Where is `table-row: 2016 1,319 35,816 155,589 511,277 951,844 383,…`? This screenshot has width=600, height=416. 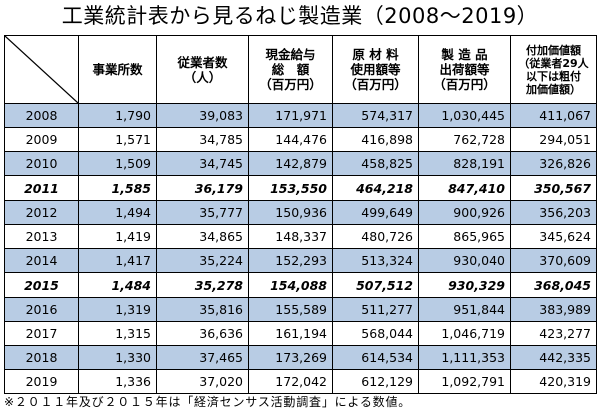
table-row: 2016 1,319 35,816 155,589 511,277 951,844 383,… is located at coordinates (300, 309).